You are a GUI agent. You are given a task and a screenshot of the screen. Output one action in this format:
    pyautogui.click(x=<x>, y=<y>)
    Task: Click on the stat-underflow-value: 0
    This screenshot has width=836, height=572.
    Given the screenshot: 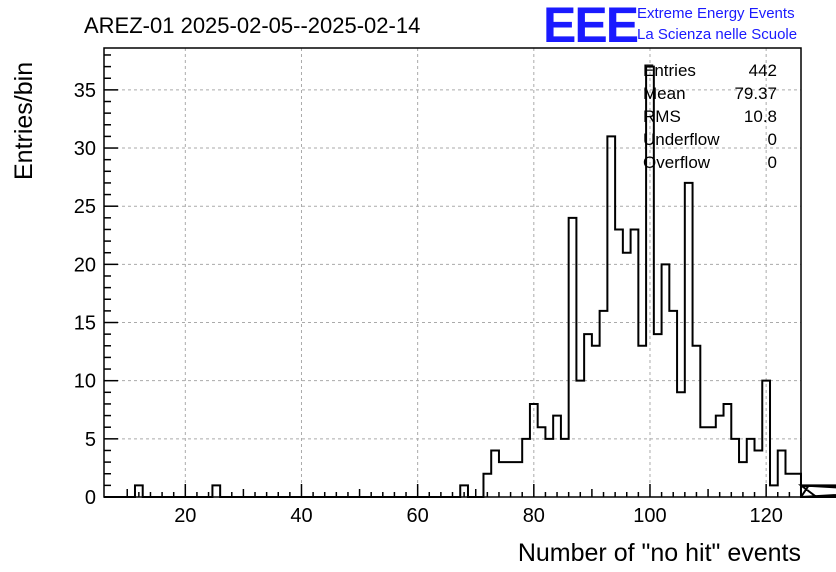 What is the action you would take?
    pyautogui.click(x=772, y=139)
    